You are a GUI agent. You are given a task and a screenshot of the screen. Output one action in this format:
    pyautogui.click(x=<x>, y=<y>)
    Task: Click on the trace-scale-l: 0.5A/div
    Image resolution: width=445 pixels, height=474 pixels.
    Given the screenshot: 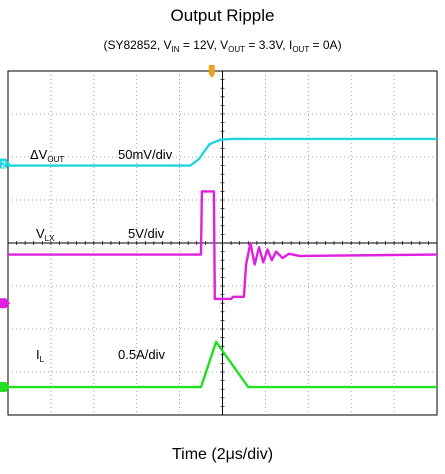 What is the action you would take?
    pyautogui.click(x=141, y=354)
    